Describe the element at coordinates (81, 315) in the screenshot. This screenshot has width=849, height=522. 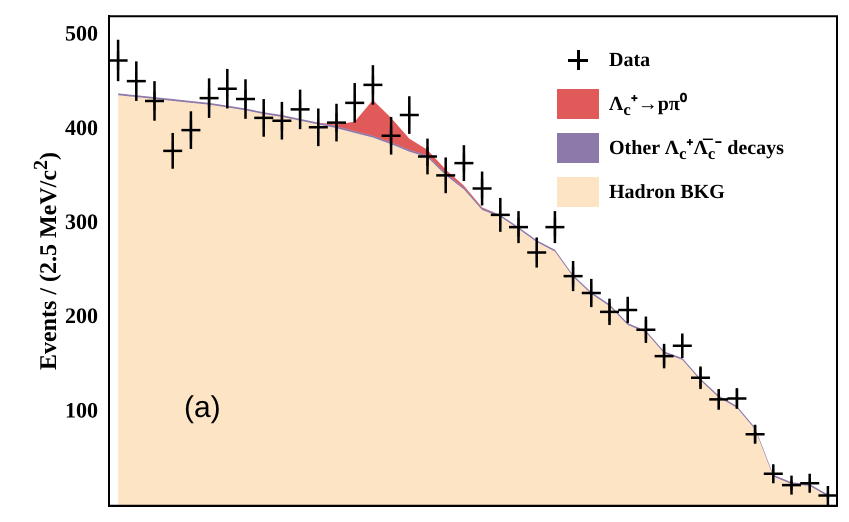
I see `y-tick-label: 200` at that location.